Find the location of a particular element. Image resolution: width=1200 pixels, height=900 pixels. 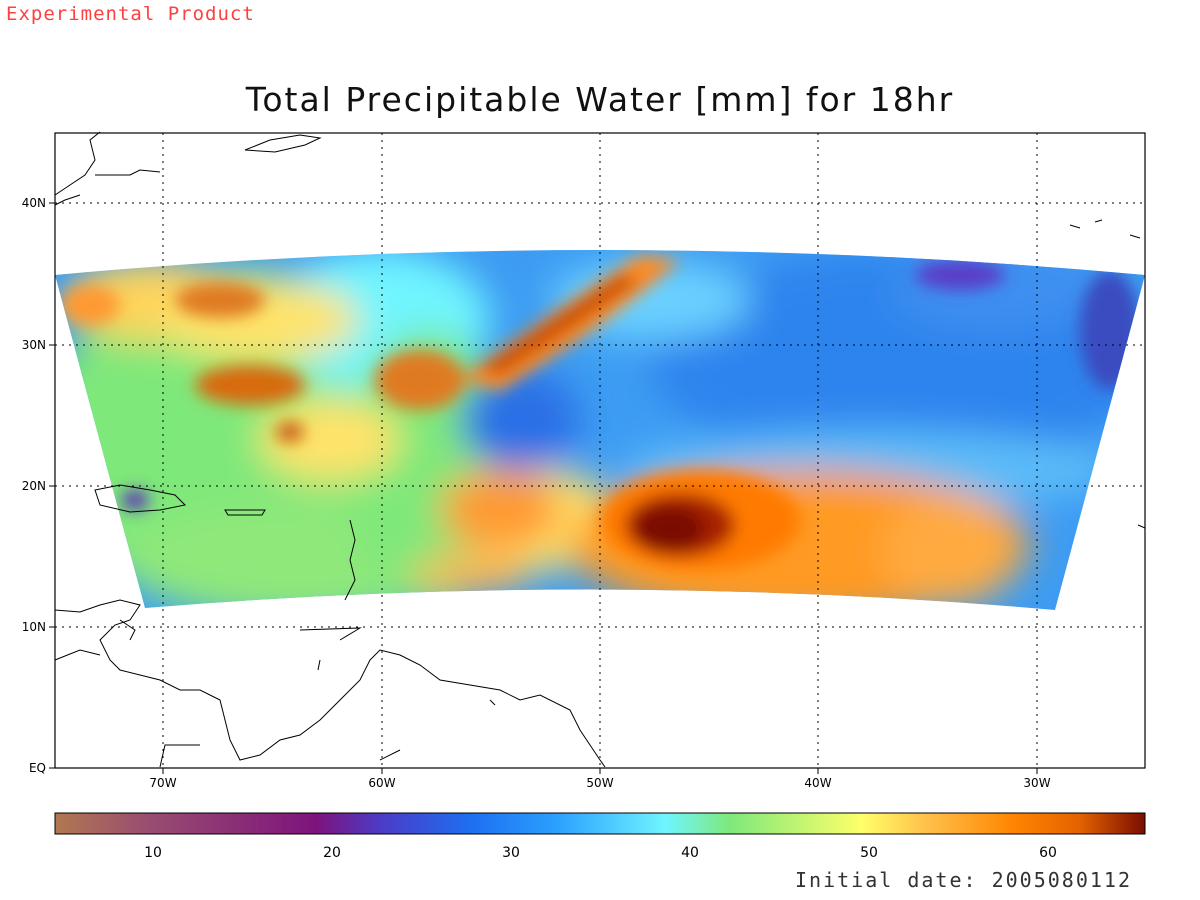

lon-label: 60W is located at coordinates (381, 783).